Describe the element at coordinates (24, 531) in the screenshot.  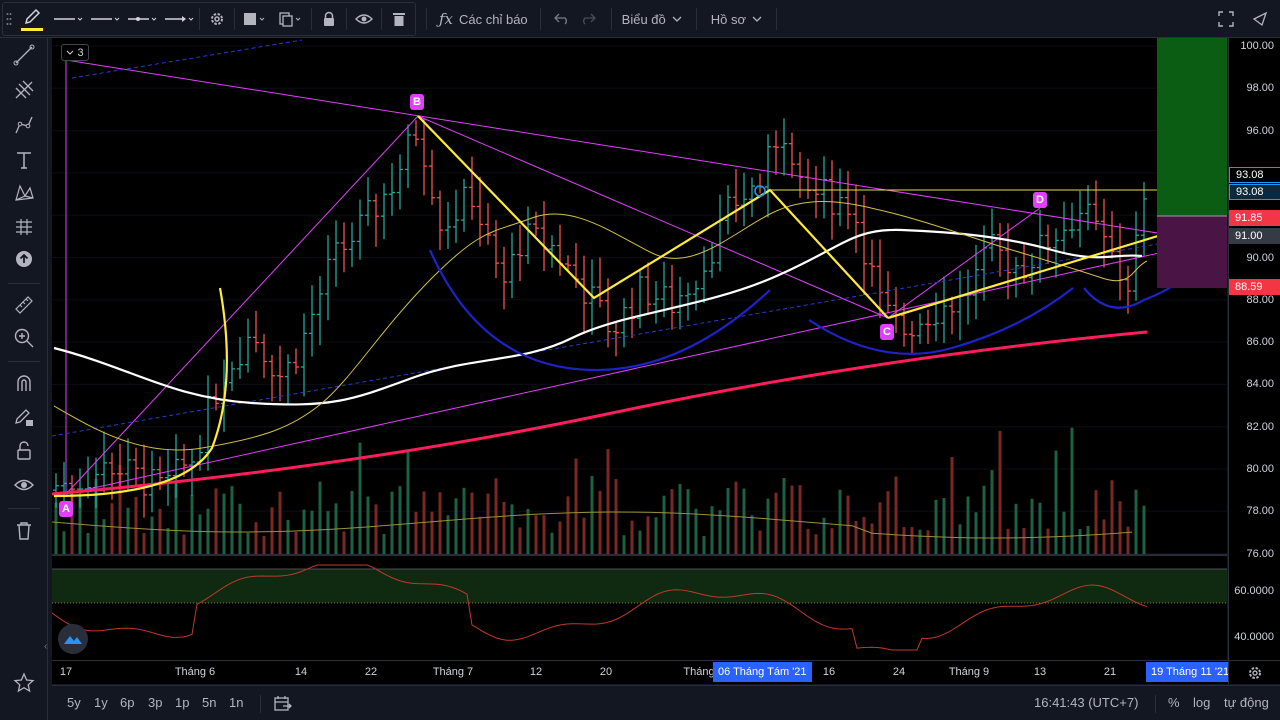
I see `remove-drawings` at that location.